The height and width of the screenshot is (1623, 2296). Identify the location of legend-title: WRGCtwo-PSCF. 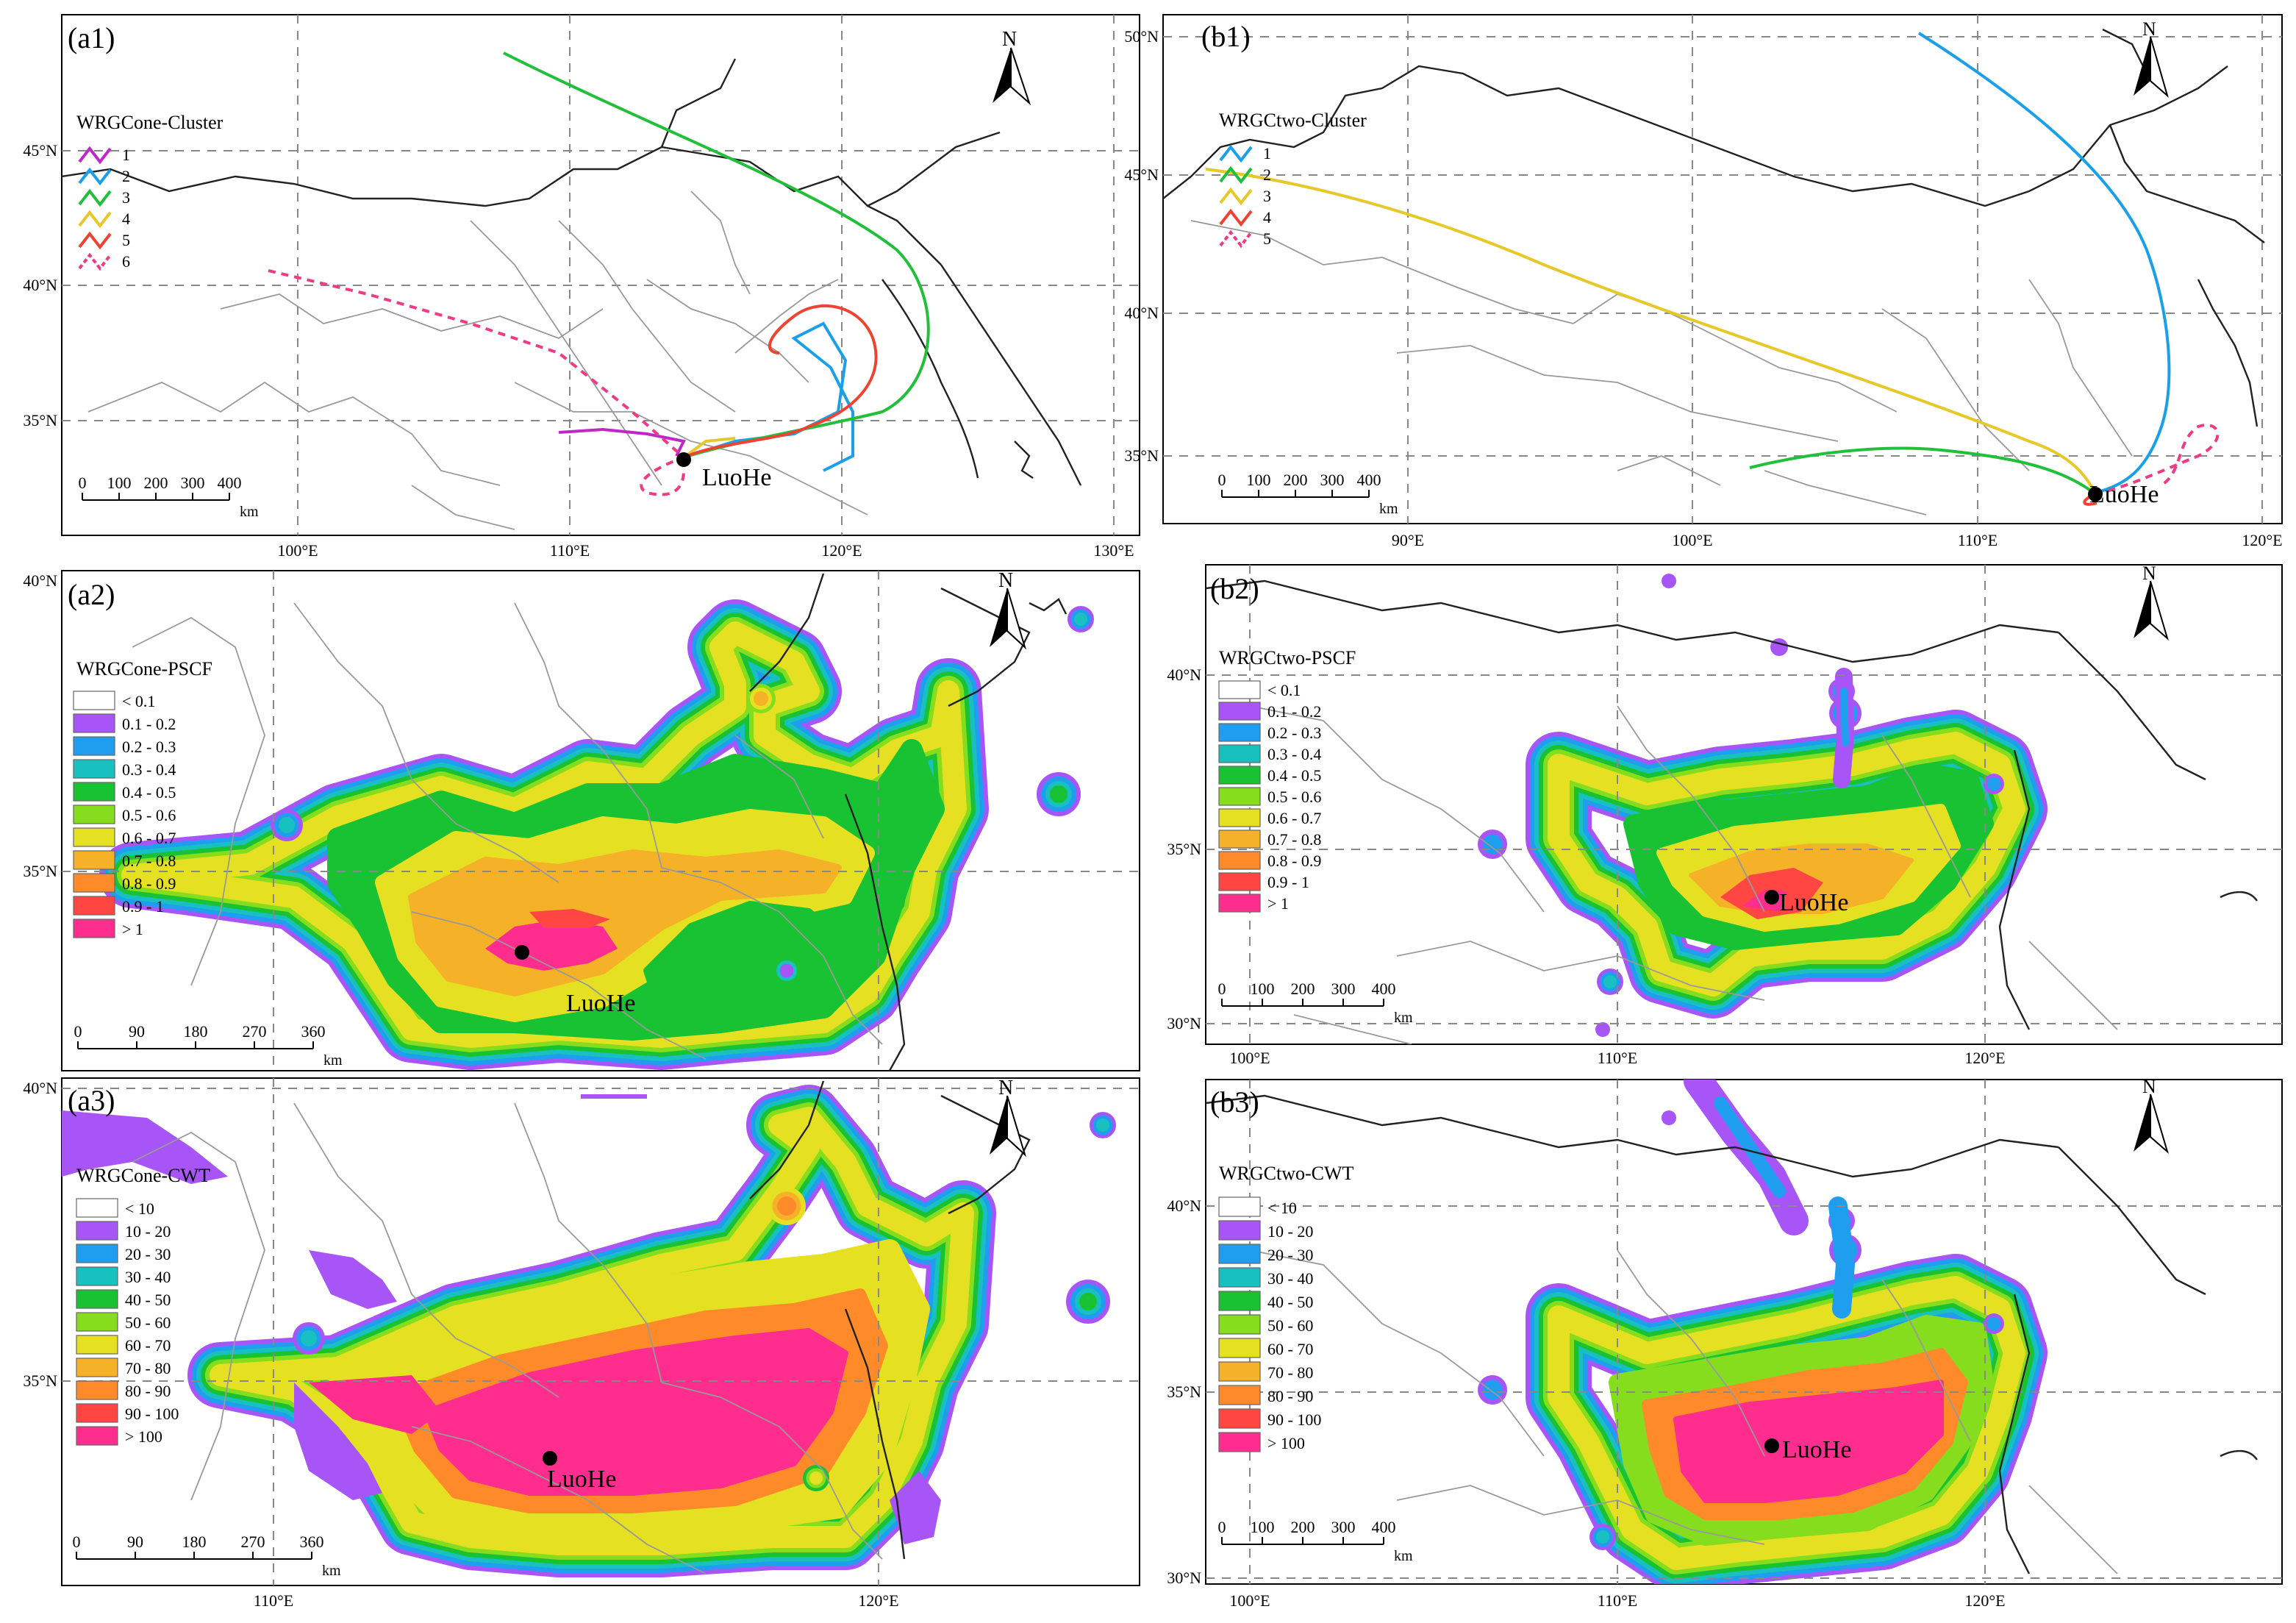
(1287, 657).